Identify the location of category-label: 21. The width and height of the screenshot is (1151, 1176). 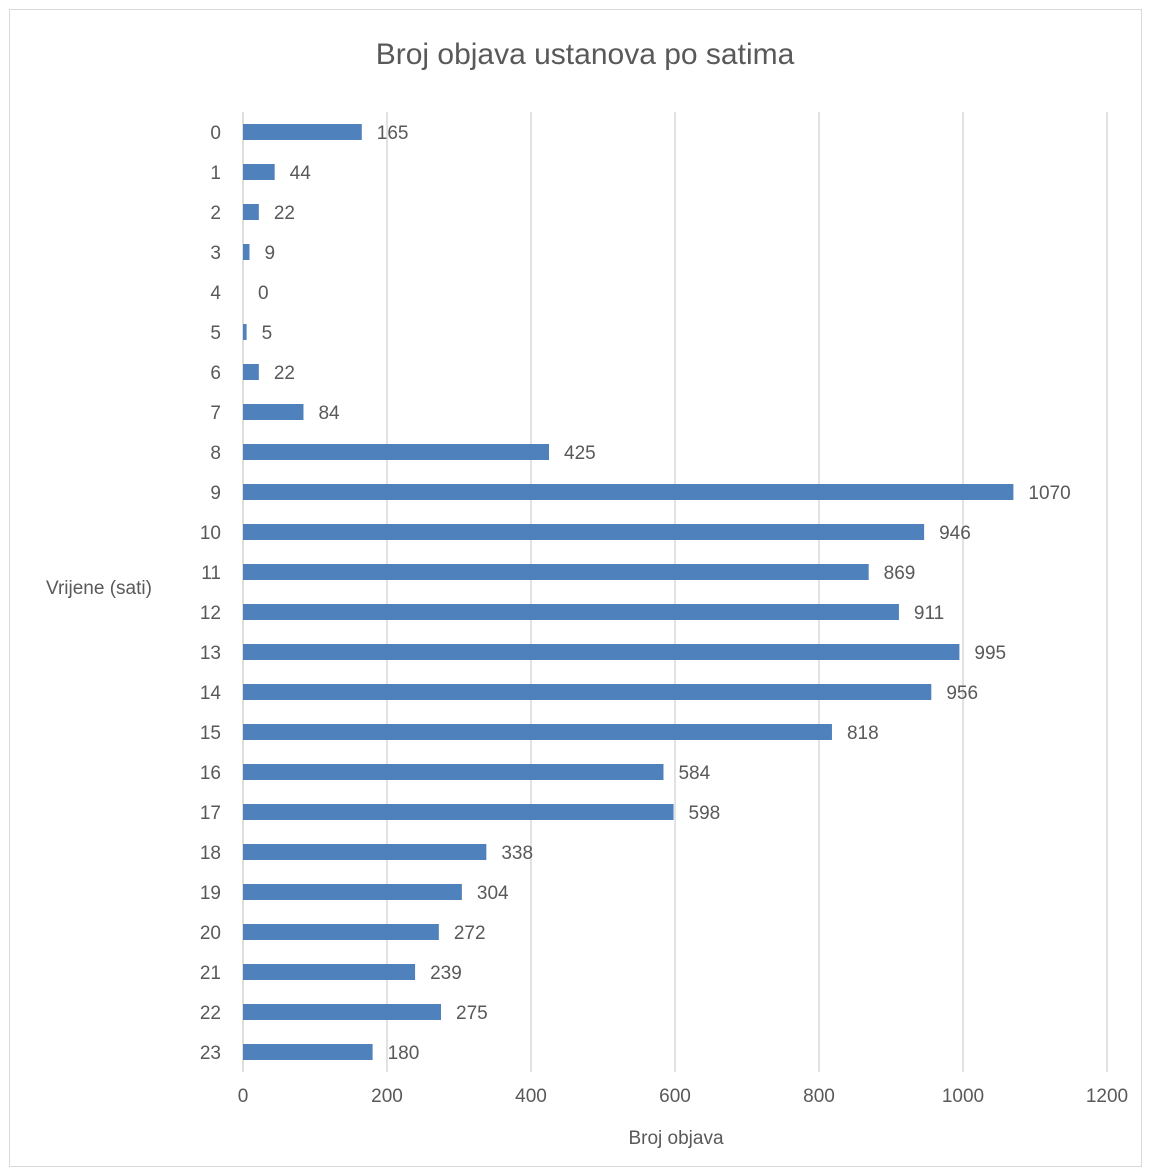
(210, 973).